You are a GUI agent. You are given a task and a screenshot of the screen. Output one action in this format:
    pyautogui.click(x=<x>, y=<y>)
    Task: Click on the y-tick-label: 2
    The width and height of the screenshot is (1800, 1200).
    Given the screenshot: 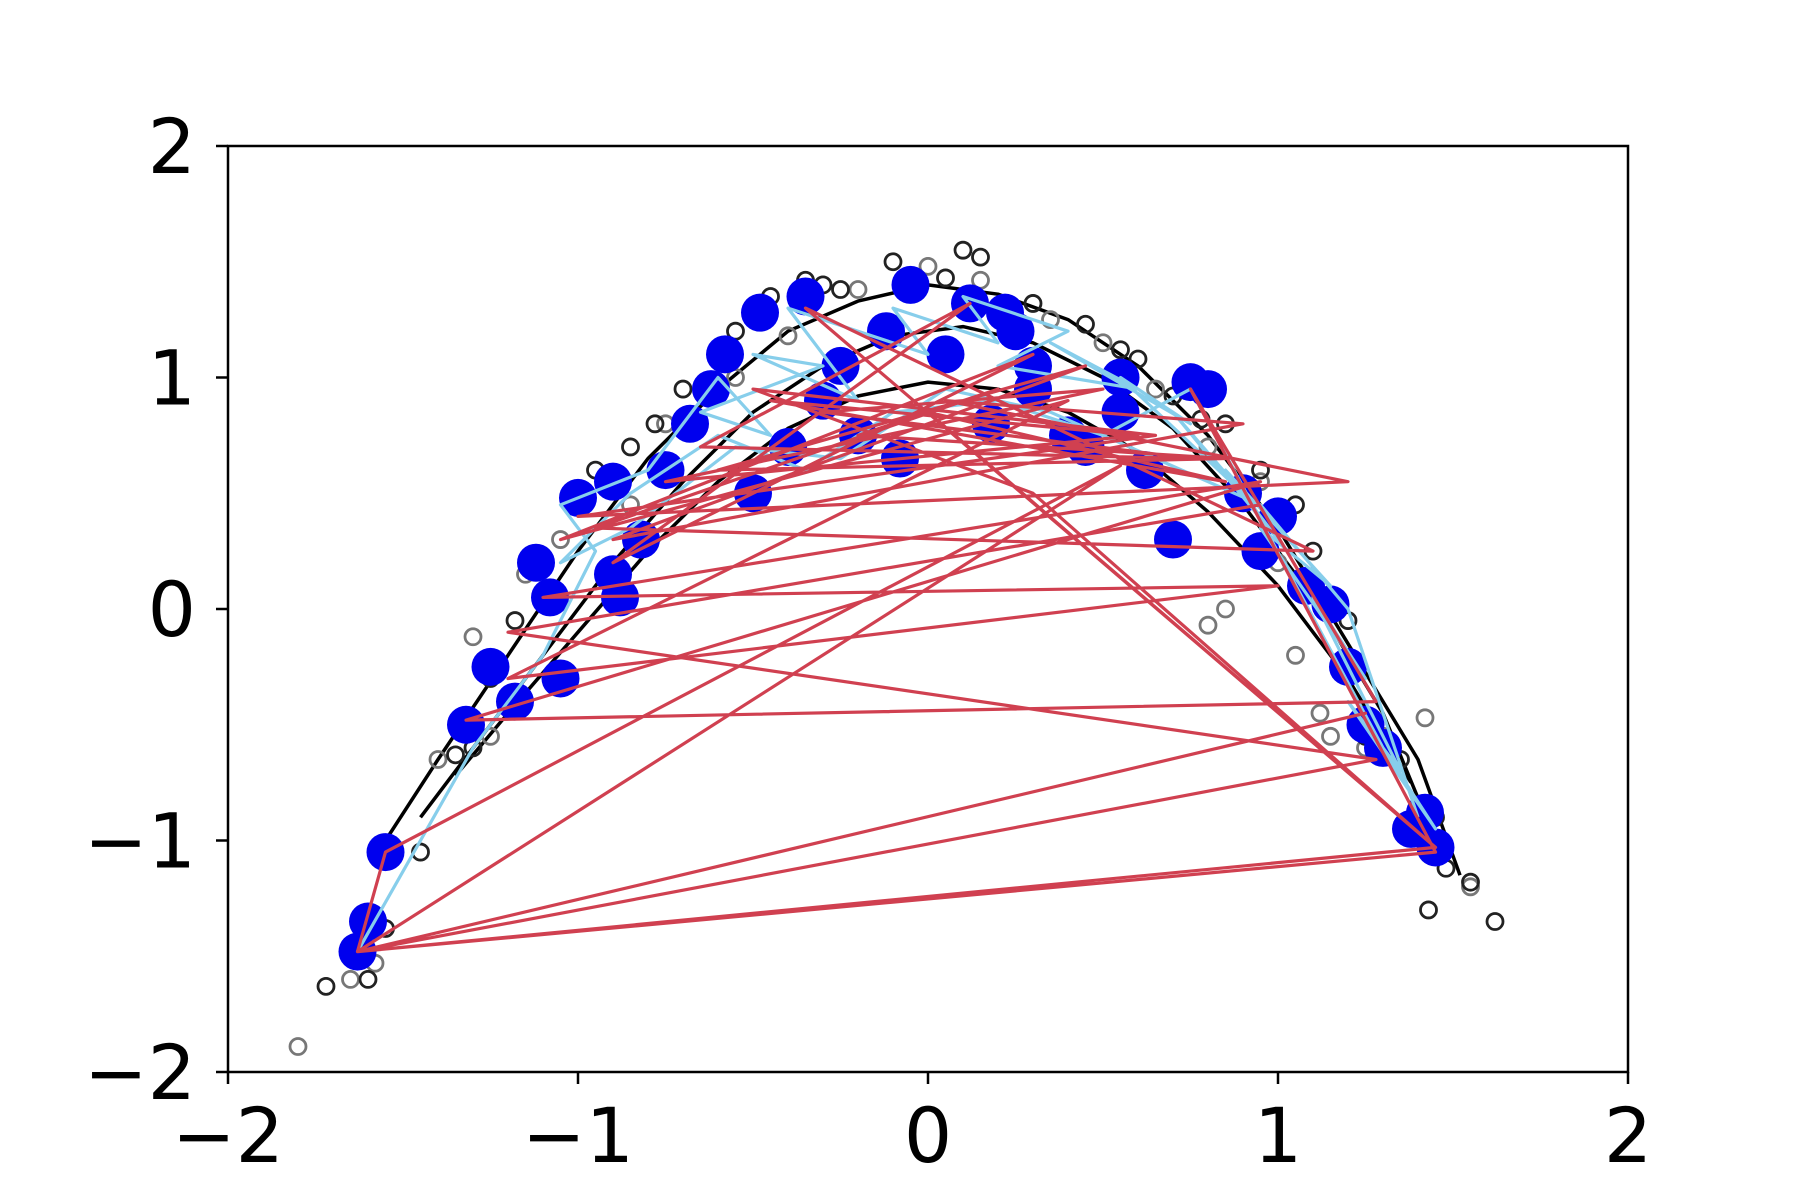 What is the action you would take?
    pyautogui.click(x=172, y=146)
    